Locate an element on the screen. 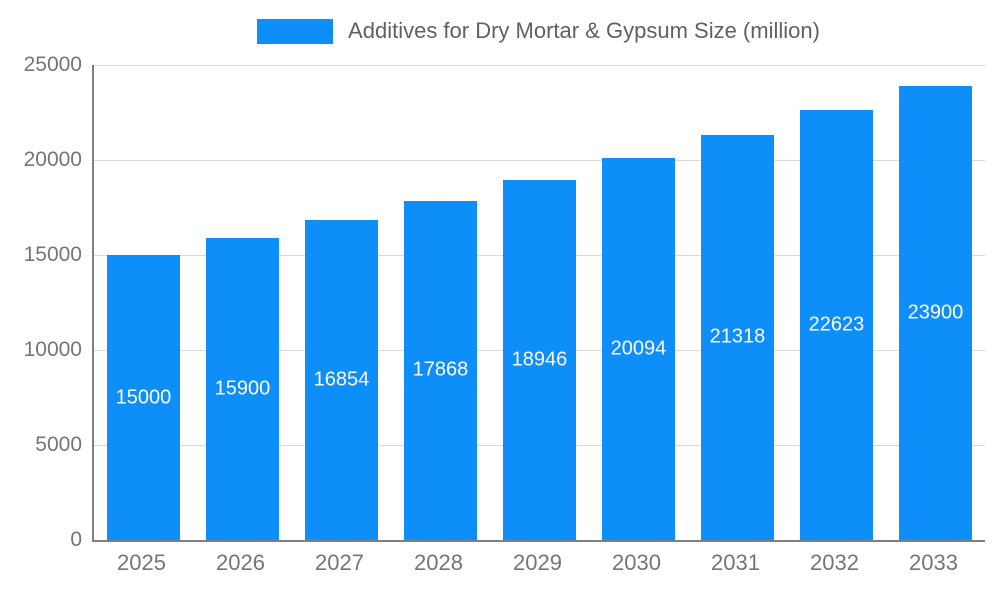 This screenshot has height=600, width=1000. bar-2031: 21318 is located at coordinates (737, 337).